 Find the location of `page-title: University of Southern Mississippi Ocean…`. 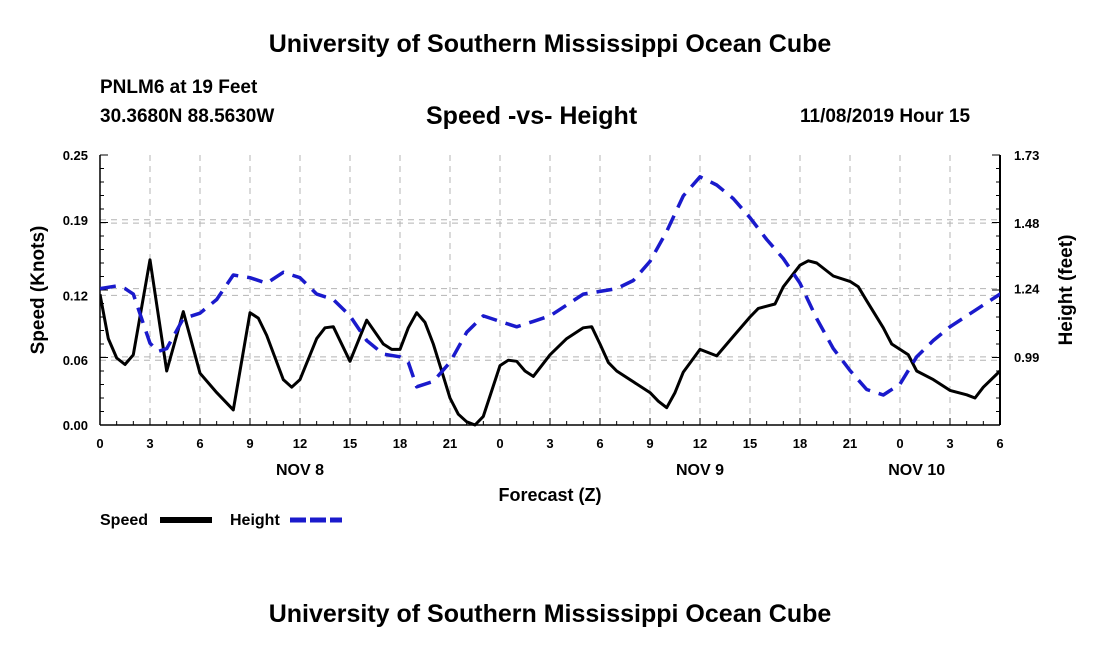

page-title: University of Southern Mississippi Ocean… is located at coordinates (550, 44).